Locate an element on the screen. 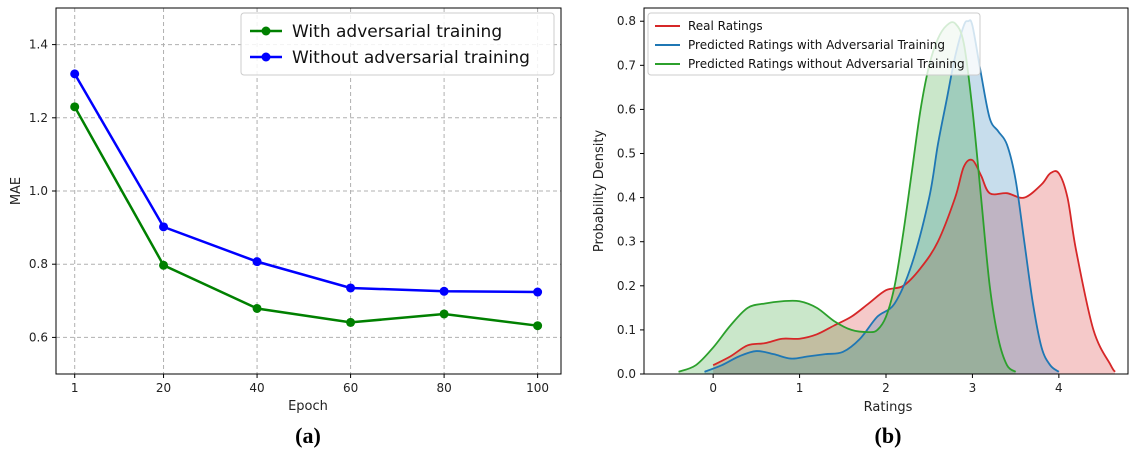 This screenshot has height=452, width=1137. chart-b-xtick-label: 0 is located at coordinates (713, 388).